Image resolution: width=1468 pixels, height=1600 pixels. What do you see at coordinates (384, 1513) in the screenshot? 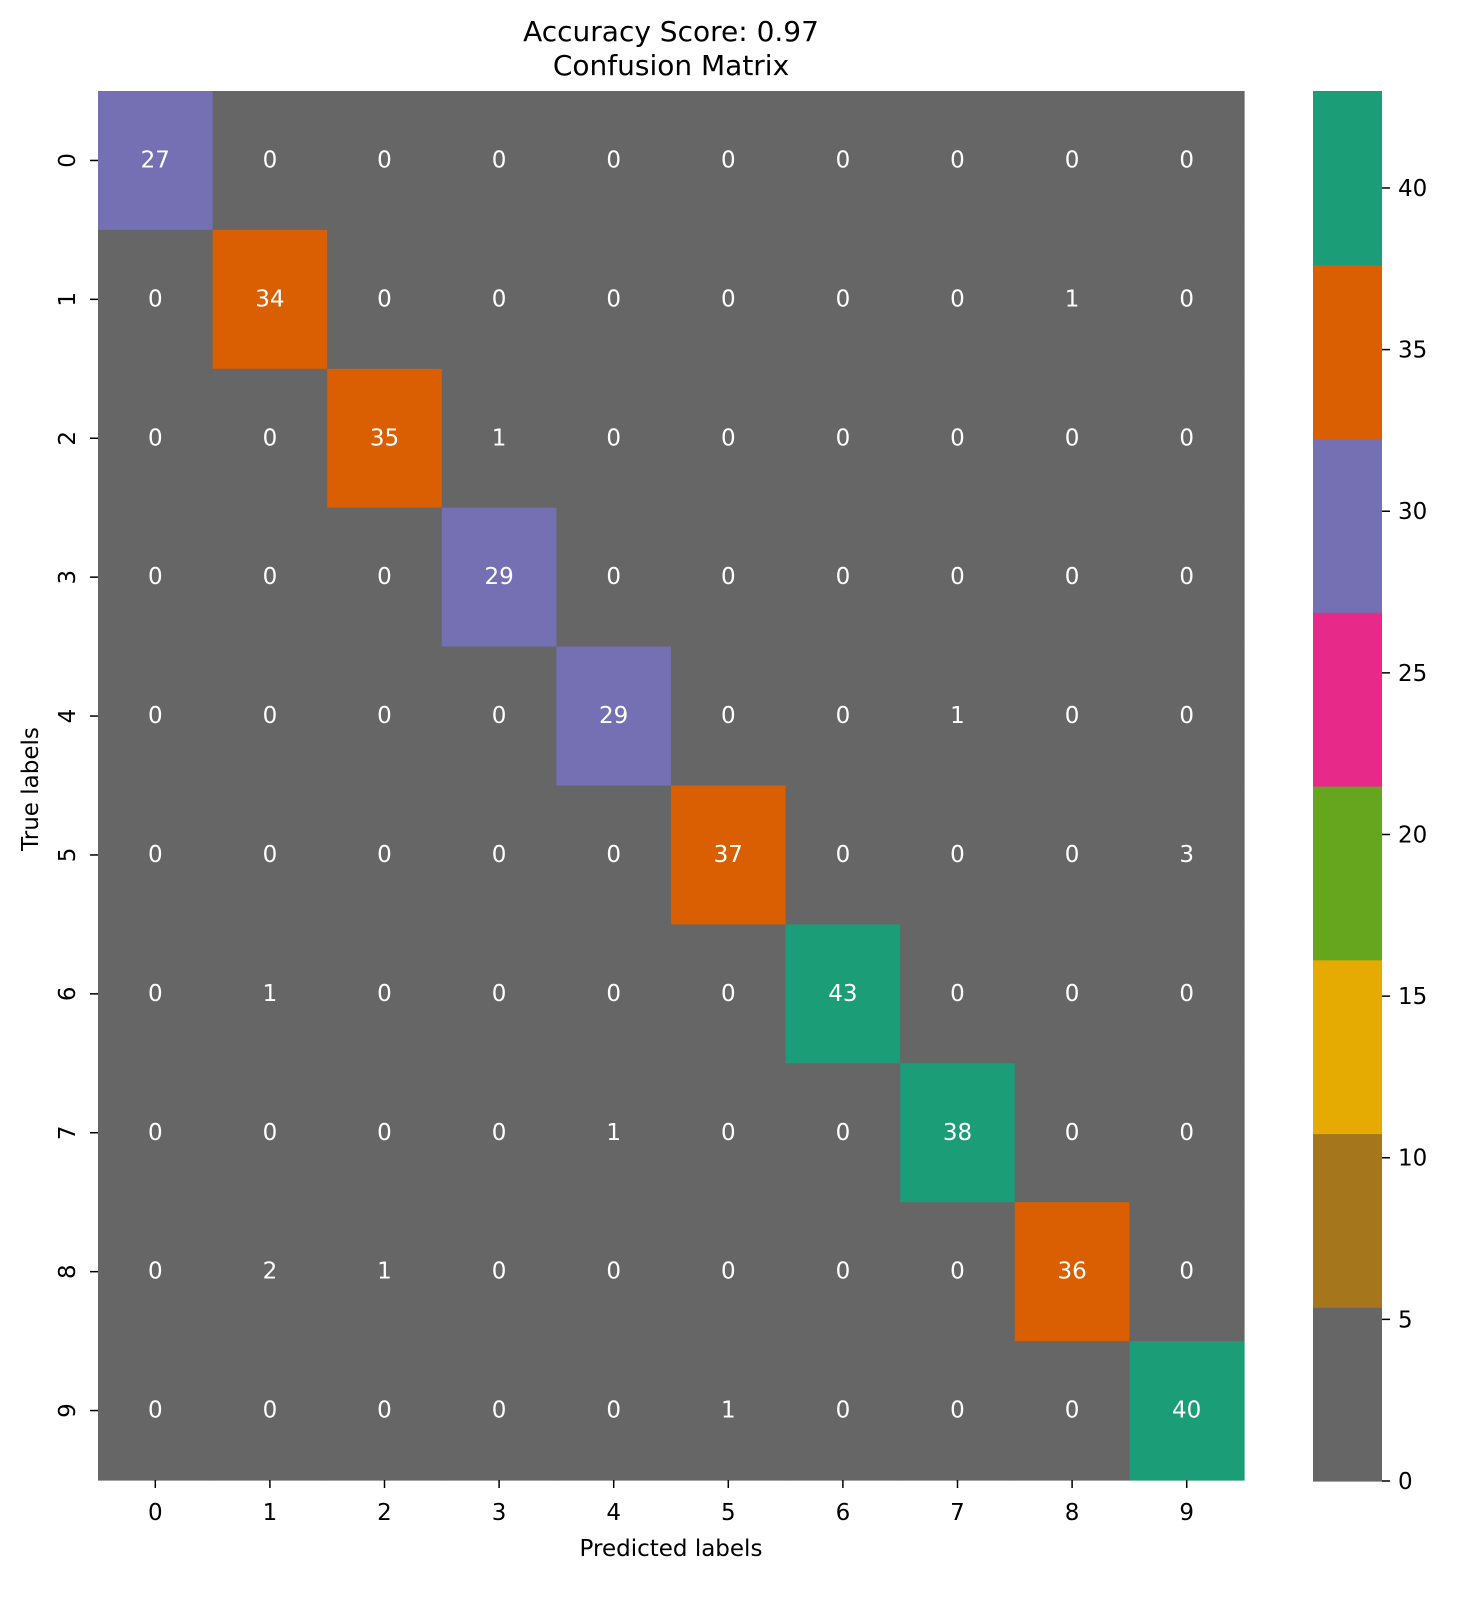
I see `x-tick-label: 2` at bounding box center [384, 1513].